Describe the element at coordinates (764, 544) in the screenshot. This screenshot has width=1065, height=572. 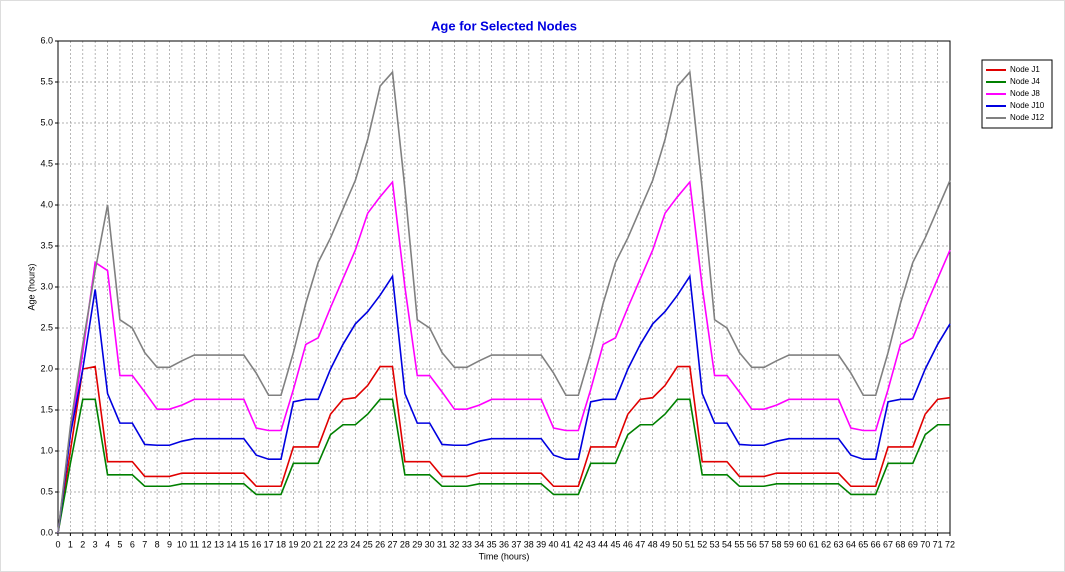
I see `x-tick-label: 57` at that location.